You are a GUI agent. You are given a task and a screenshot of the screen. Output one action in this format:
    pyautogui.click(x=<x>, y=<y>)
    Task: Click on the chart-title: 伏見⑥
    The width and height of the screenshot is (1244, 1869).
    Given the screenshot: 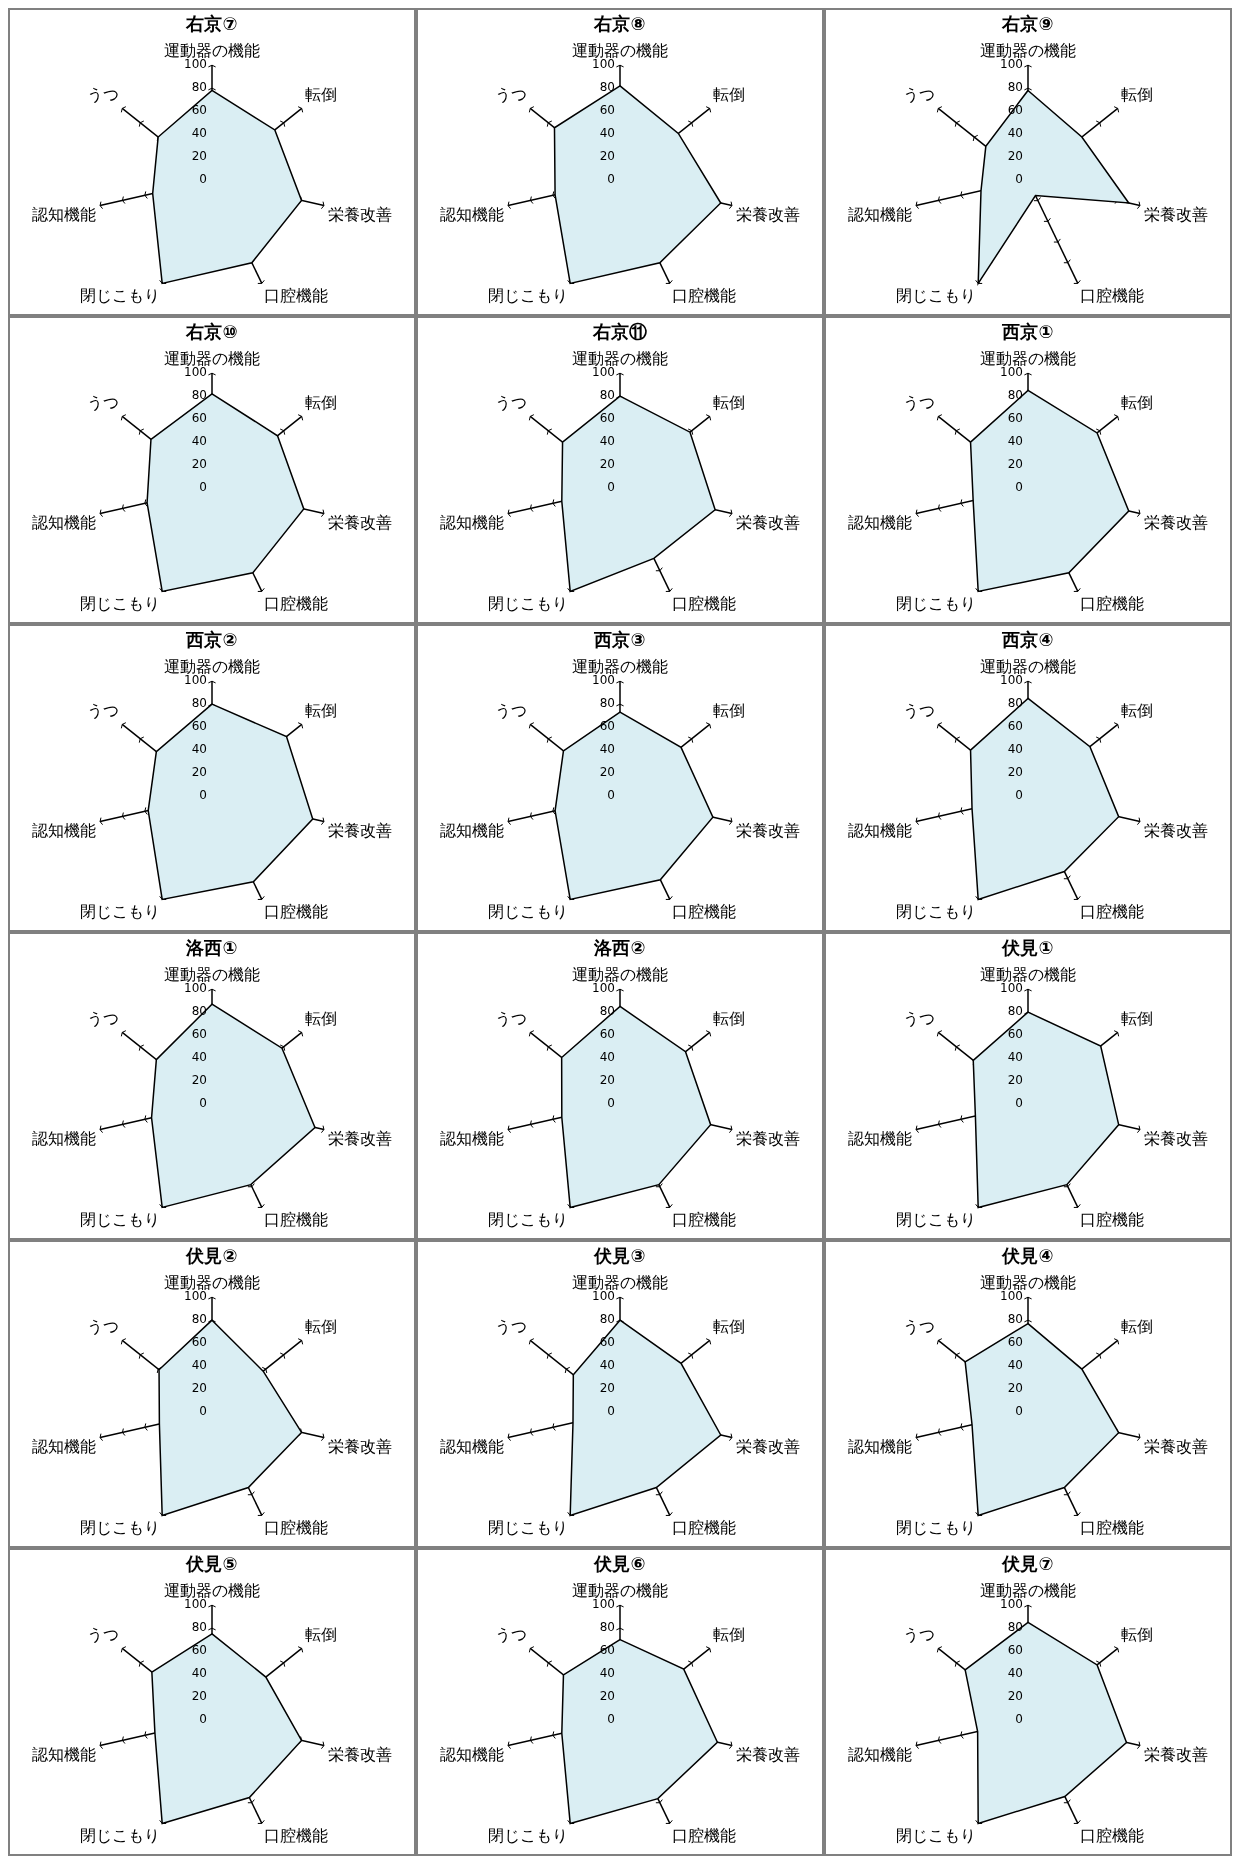 What is the action you would take?
    pyautogui.click(x=620, y=1564)
    